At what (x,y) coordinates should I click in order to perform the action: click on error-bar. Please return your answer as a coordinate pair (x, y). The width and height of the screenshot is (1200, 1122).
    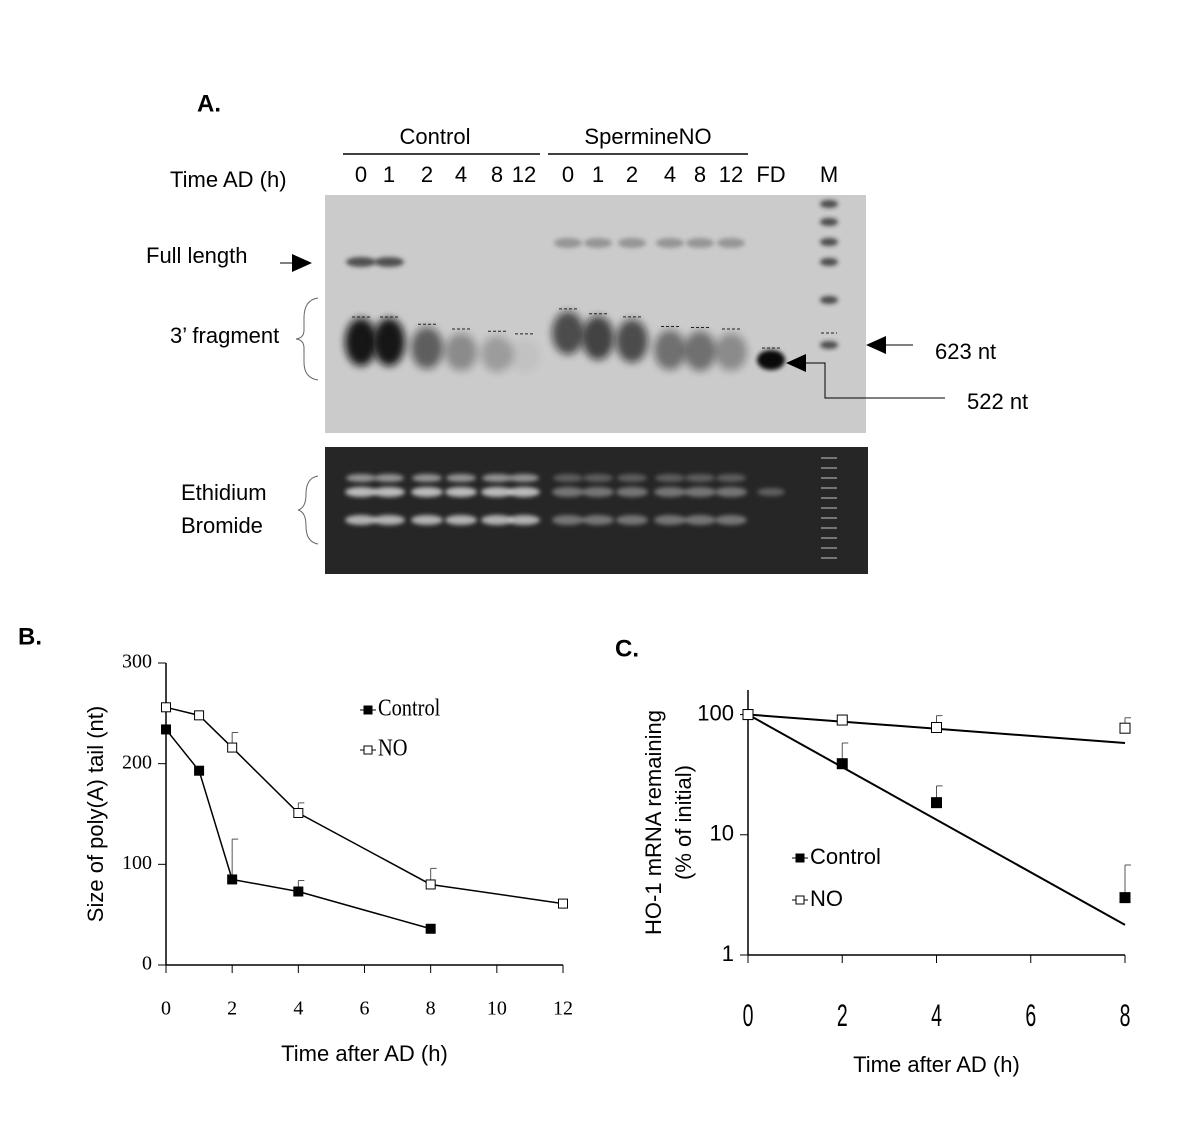
    Looking at the image, I should click on (235, 859).